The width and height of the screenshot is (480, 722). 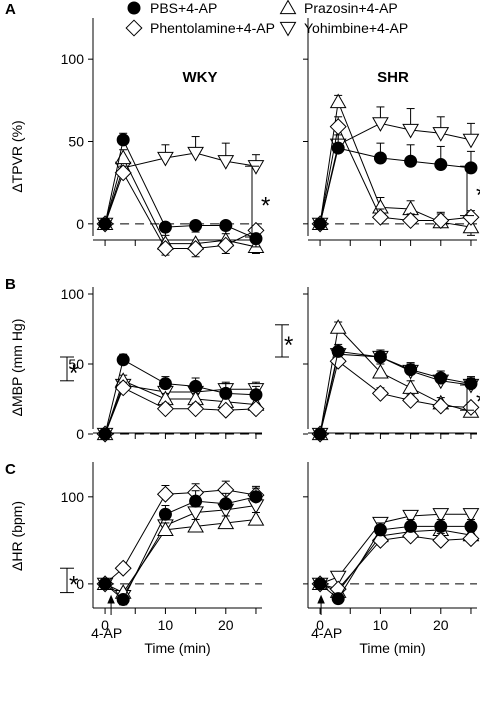 I want to click on plot-C-SHR: 0 10 20 Time (min) 4-AP, so click(x=391, y=559).